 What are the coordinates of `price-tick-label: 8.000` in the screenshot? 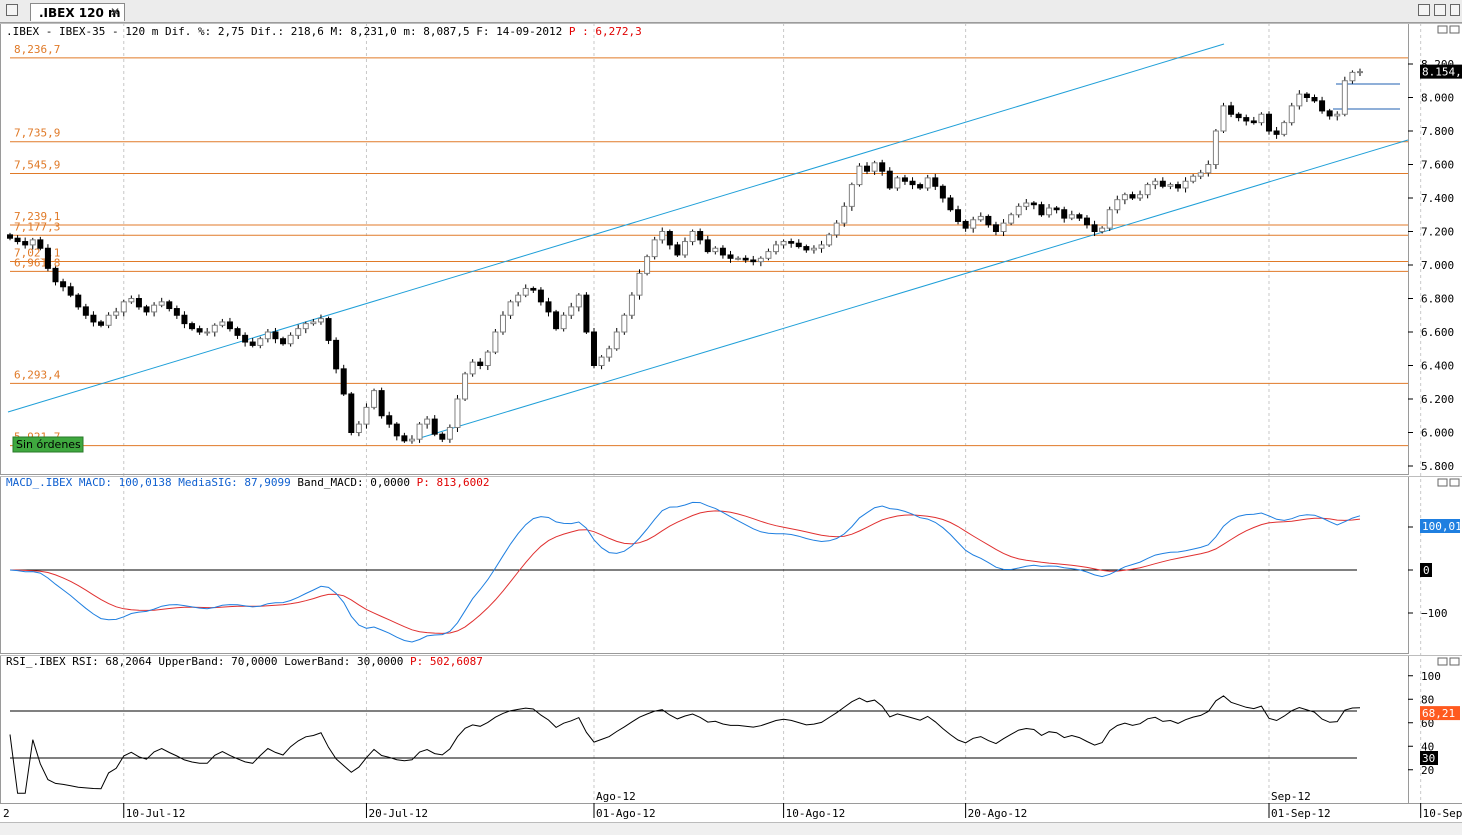 It's located at (1437, 98).